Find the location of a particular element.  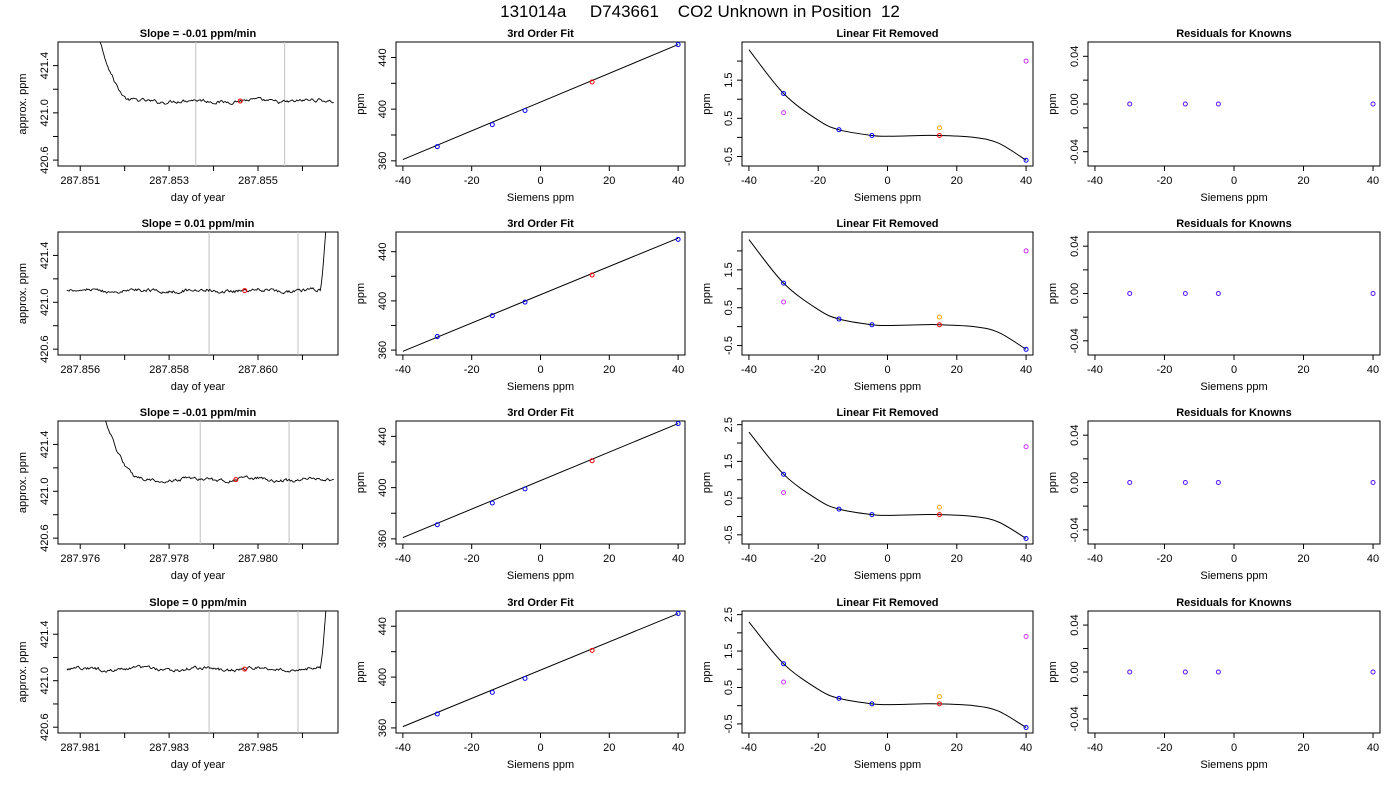

mean-marker is located at coordinates (245, 291).